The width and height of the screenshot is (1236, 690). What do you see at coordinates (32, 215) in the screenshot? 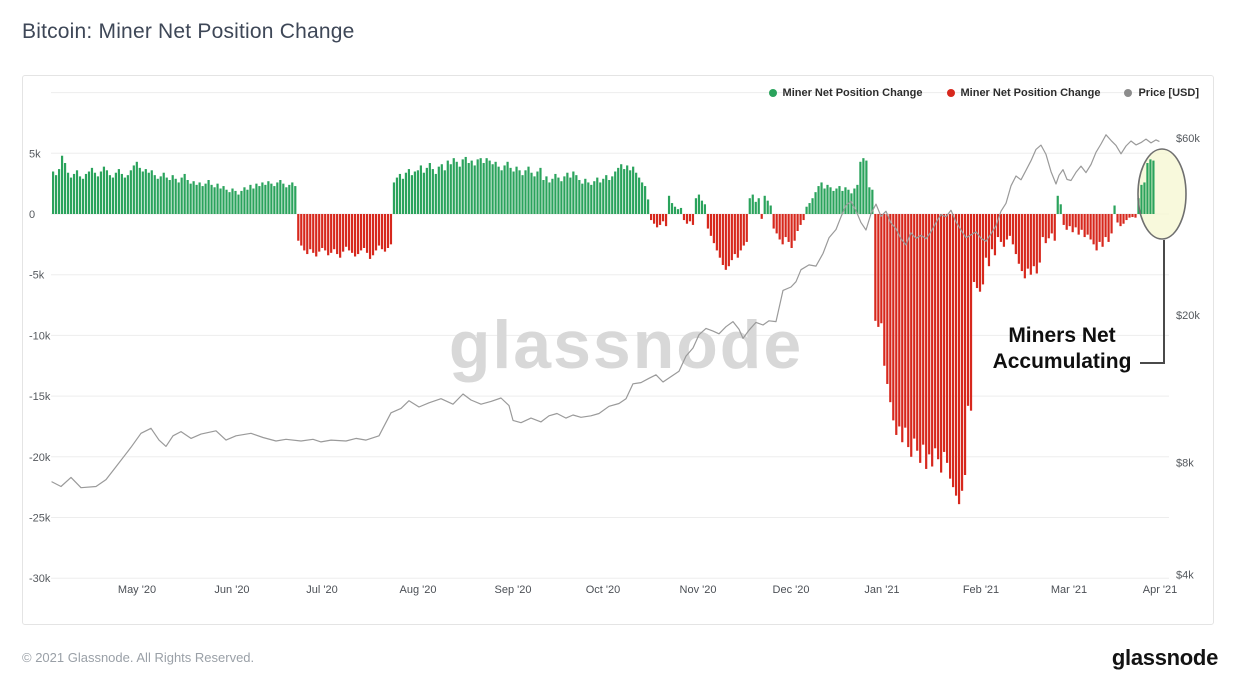
I see `svg-text: 0` at bounding box center [32, 215].